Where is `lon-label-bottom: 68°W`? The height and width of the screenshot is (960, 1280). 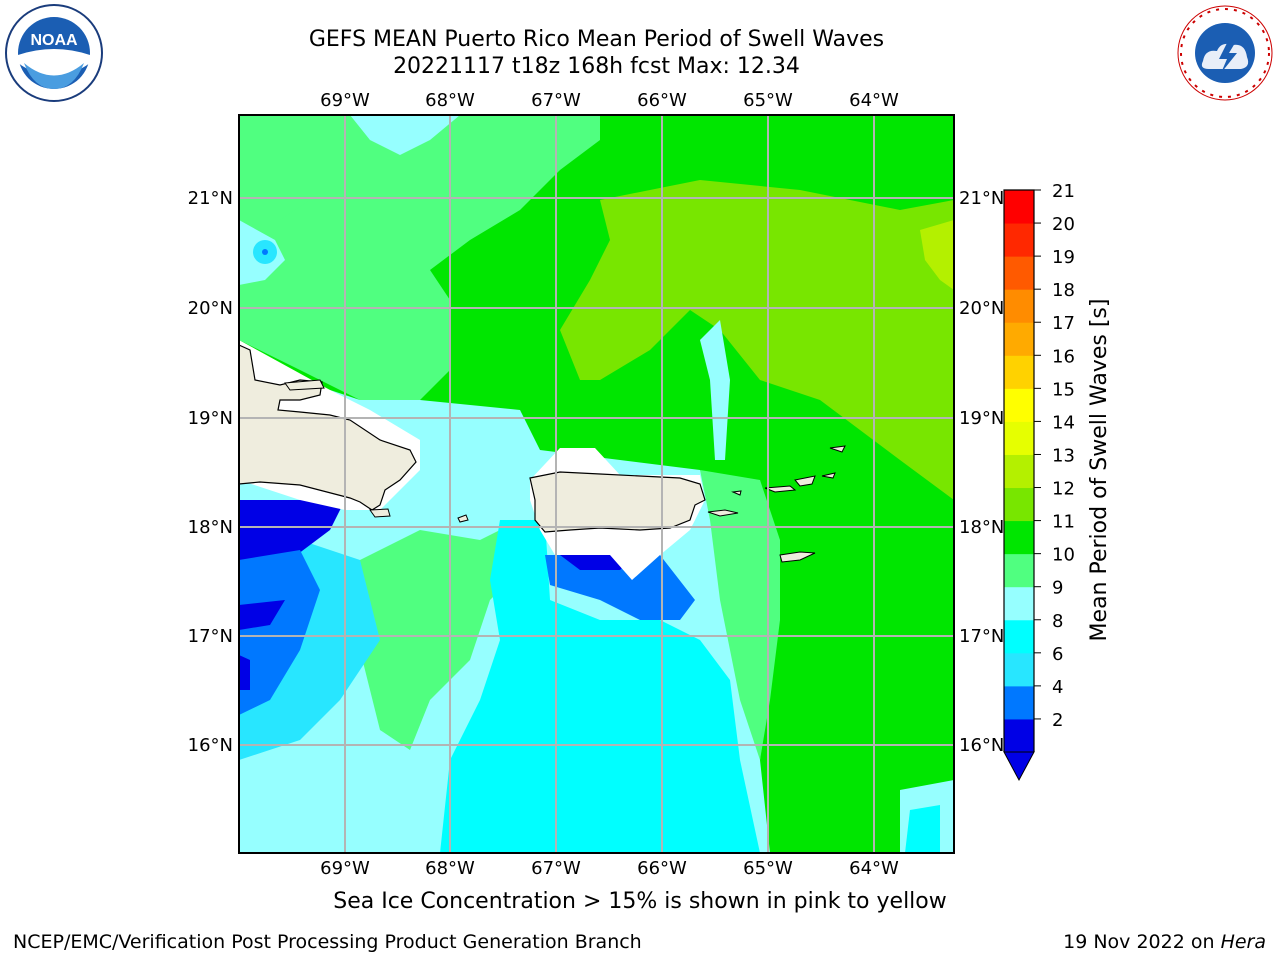 lon-label-bottom: 68°W is located at coordinates (450, 868).